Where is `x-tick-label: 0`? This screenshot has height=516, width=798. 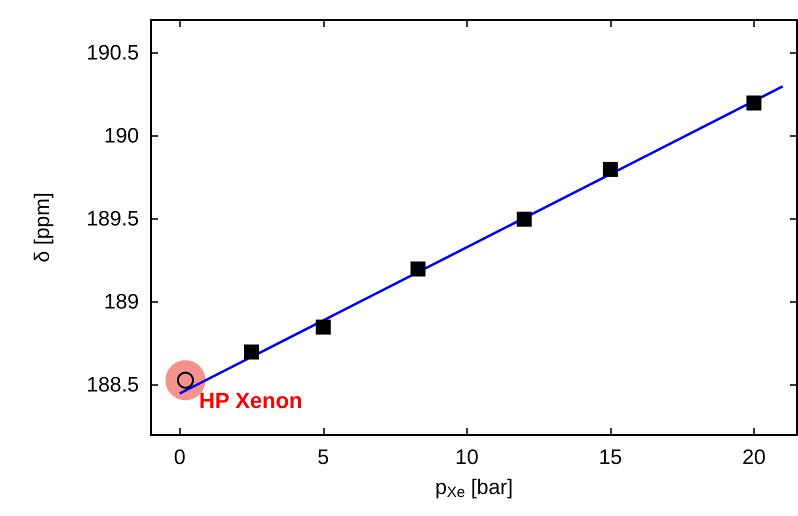
x-tick-label: 0 is located at coordinates (180, 457).